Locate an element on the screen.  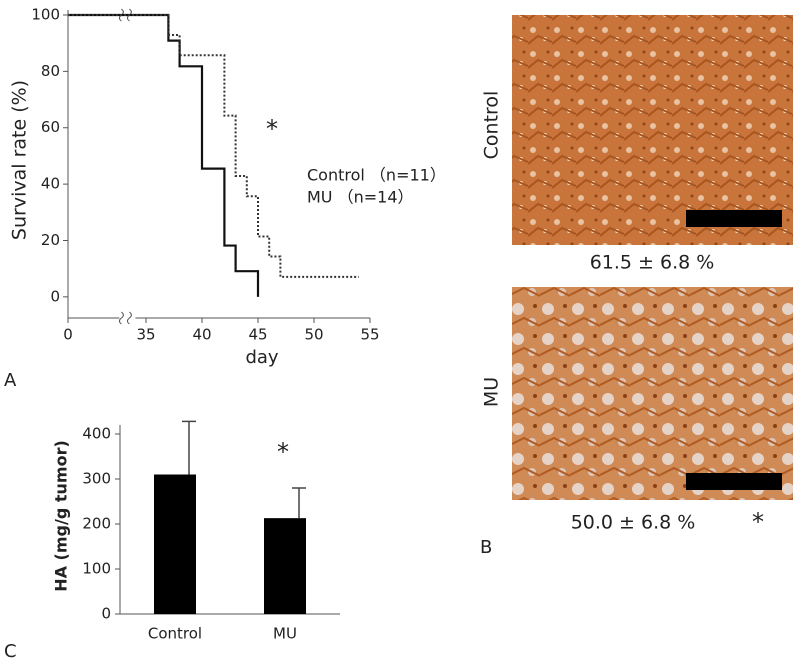
x-tick-label: 0 is located at coordinates (68, 335).